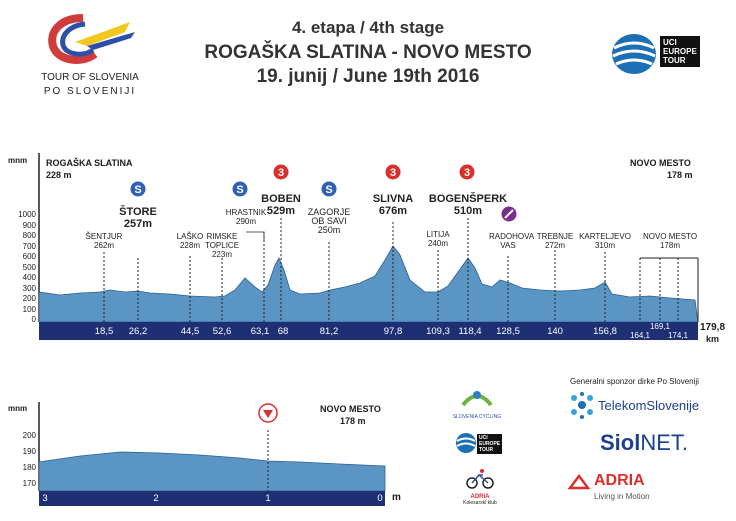 This screenshot has width=736, height=521. What do you see at coordinates (138, 218) in the screenshot?
I see `place-store: ŠTORE 257m` at bounding box center [138, 218].